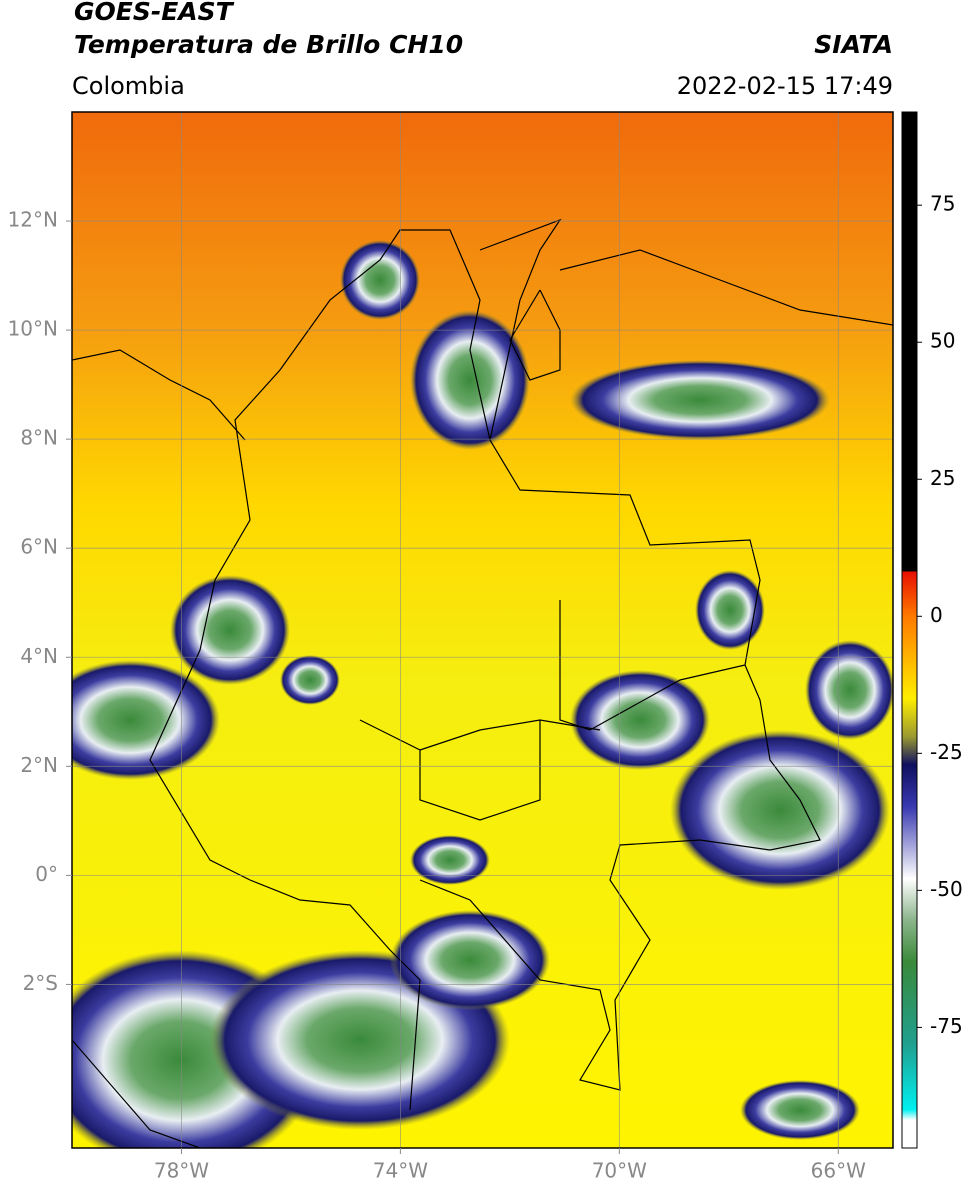  Describe the element at coordinates (942, 478) in the screenshot. I see `colorbar-tick-label: 25` at that location.